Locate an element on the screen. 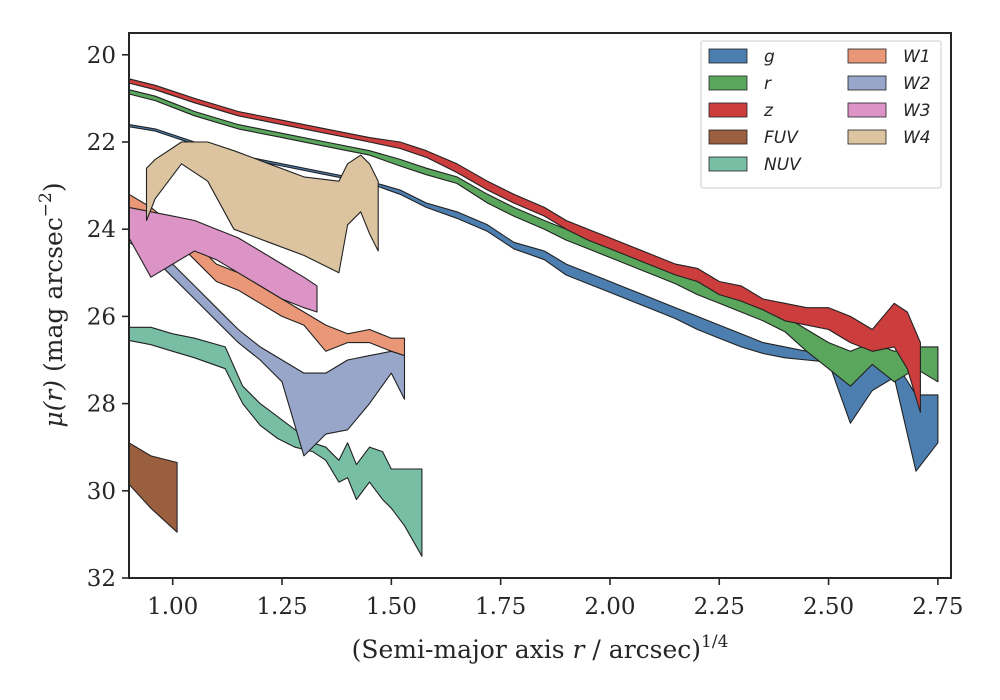  legend-item-fuv: FUV is located at coordinates (753, 138).